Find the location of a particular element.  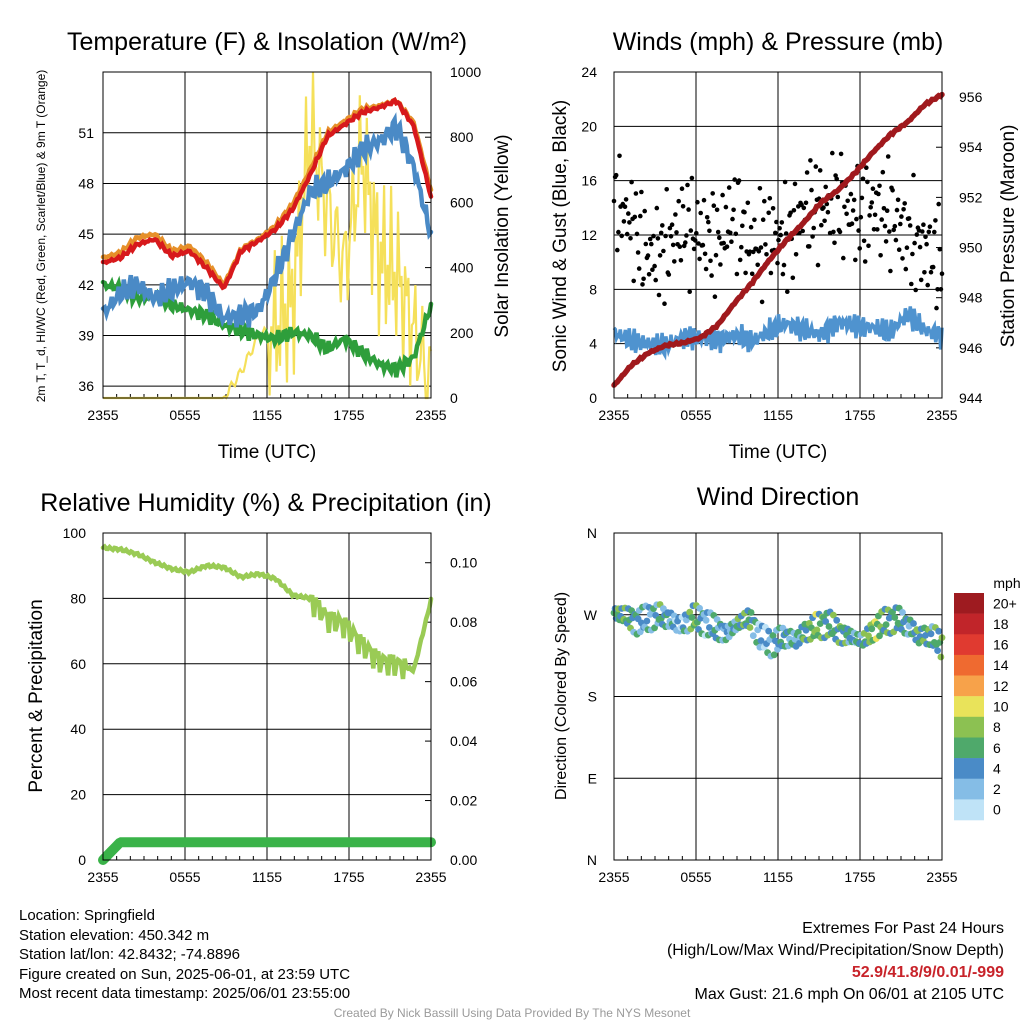

humidity-y2tick-label: 0.00 is located at coordinates (463, 860).